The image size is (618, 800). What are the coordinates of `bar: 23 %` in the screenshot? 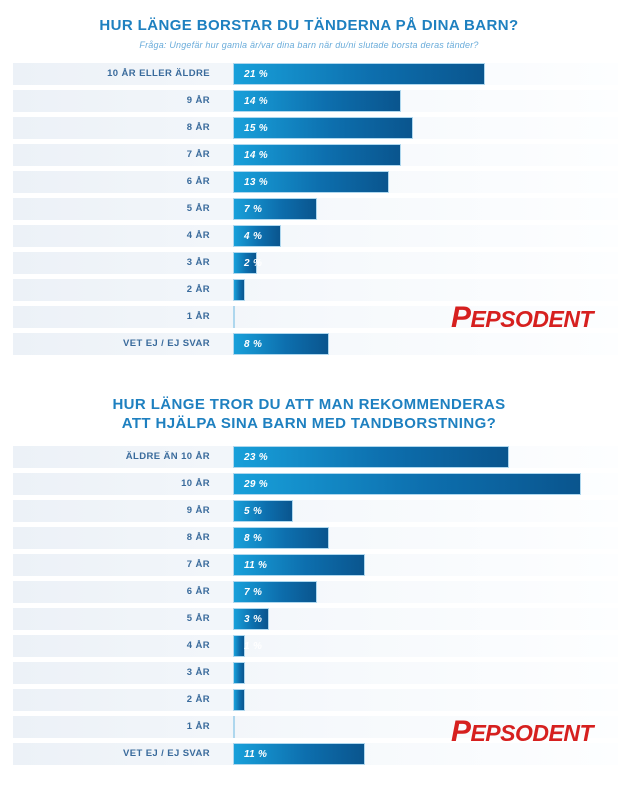 It's located at (371, 457).